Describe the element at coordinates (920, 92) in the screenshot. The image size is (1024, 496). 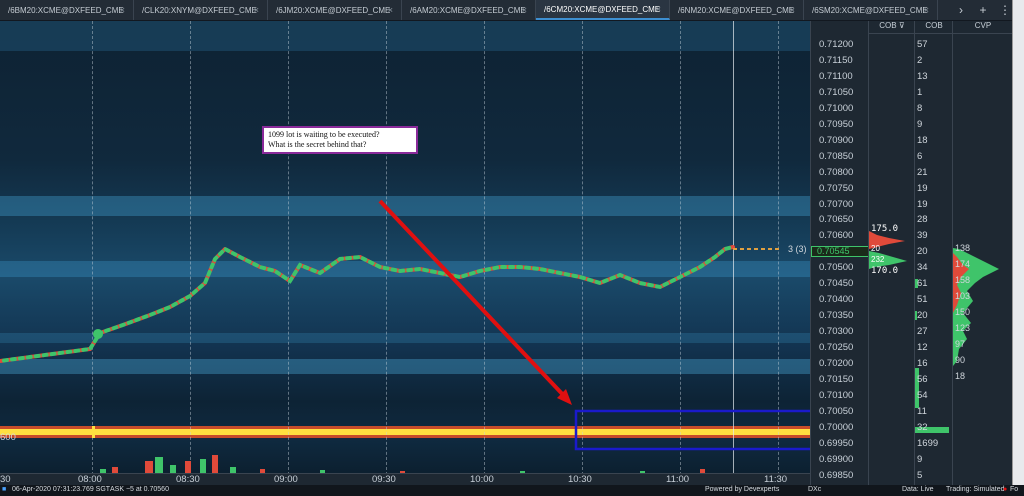
I see `cob-size-value: 1` at that location.